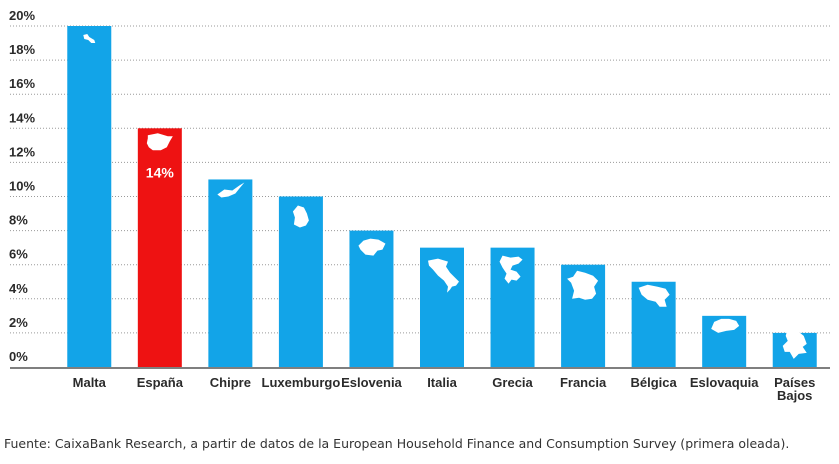 This screenshot has width=839, height=464. What do you see at coordinates (160, 172) in the screenshot?
I see `data-label: 14%` at bounding box center [160, 172].